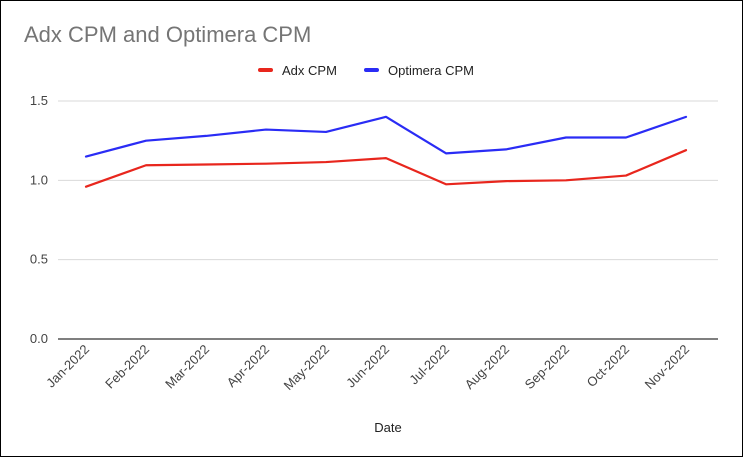 The height and width of the screenshot is (457, 743). I want to click on series-lines, so click(386, 151).